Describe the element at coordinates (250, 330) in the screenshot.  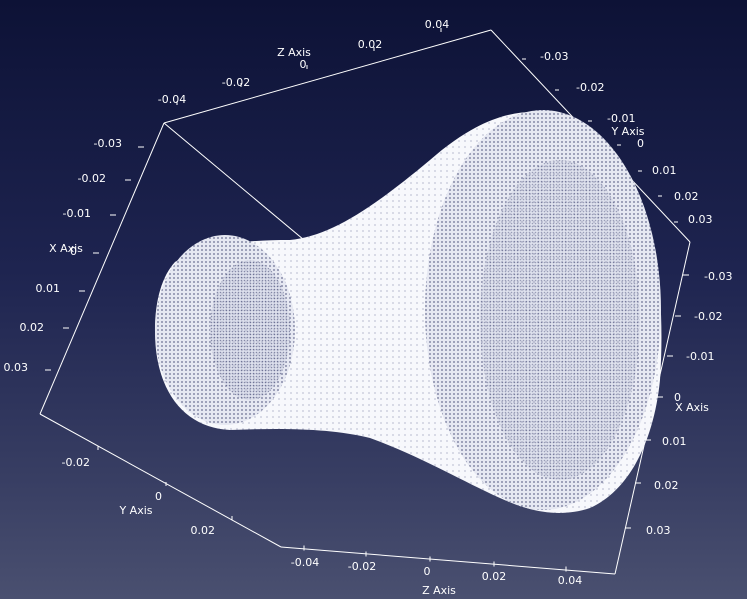
I see `point-cloud-inner-ring` at that location.